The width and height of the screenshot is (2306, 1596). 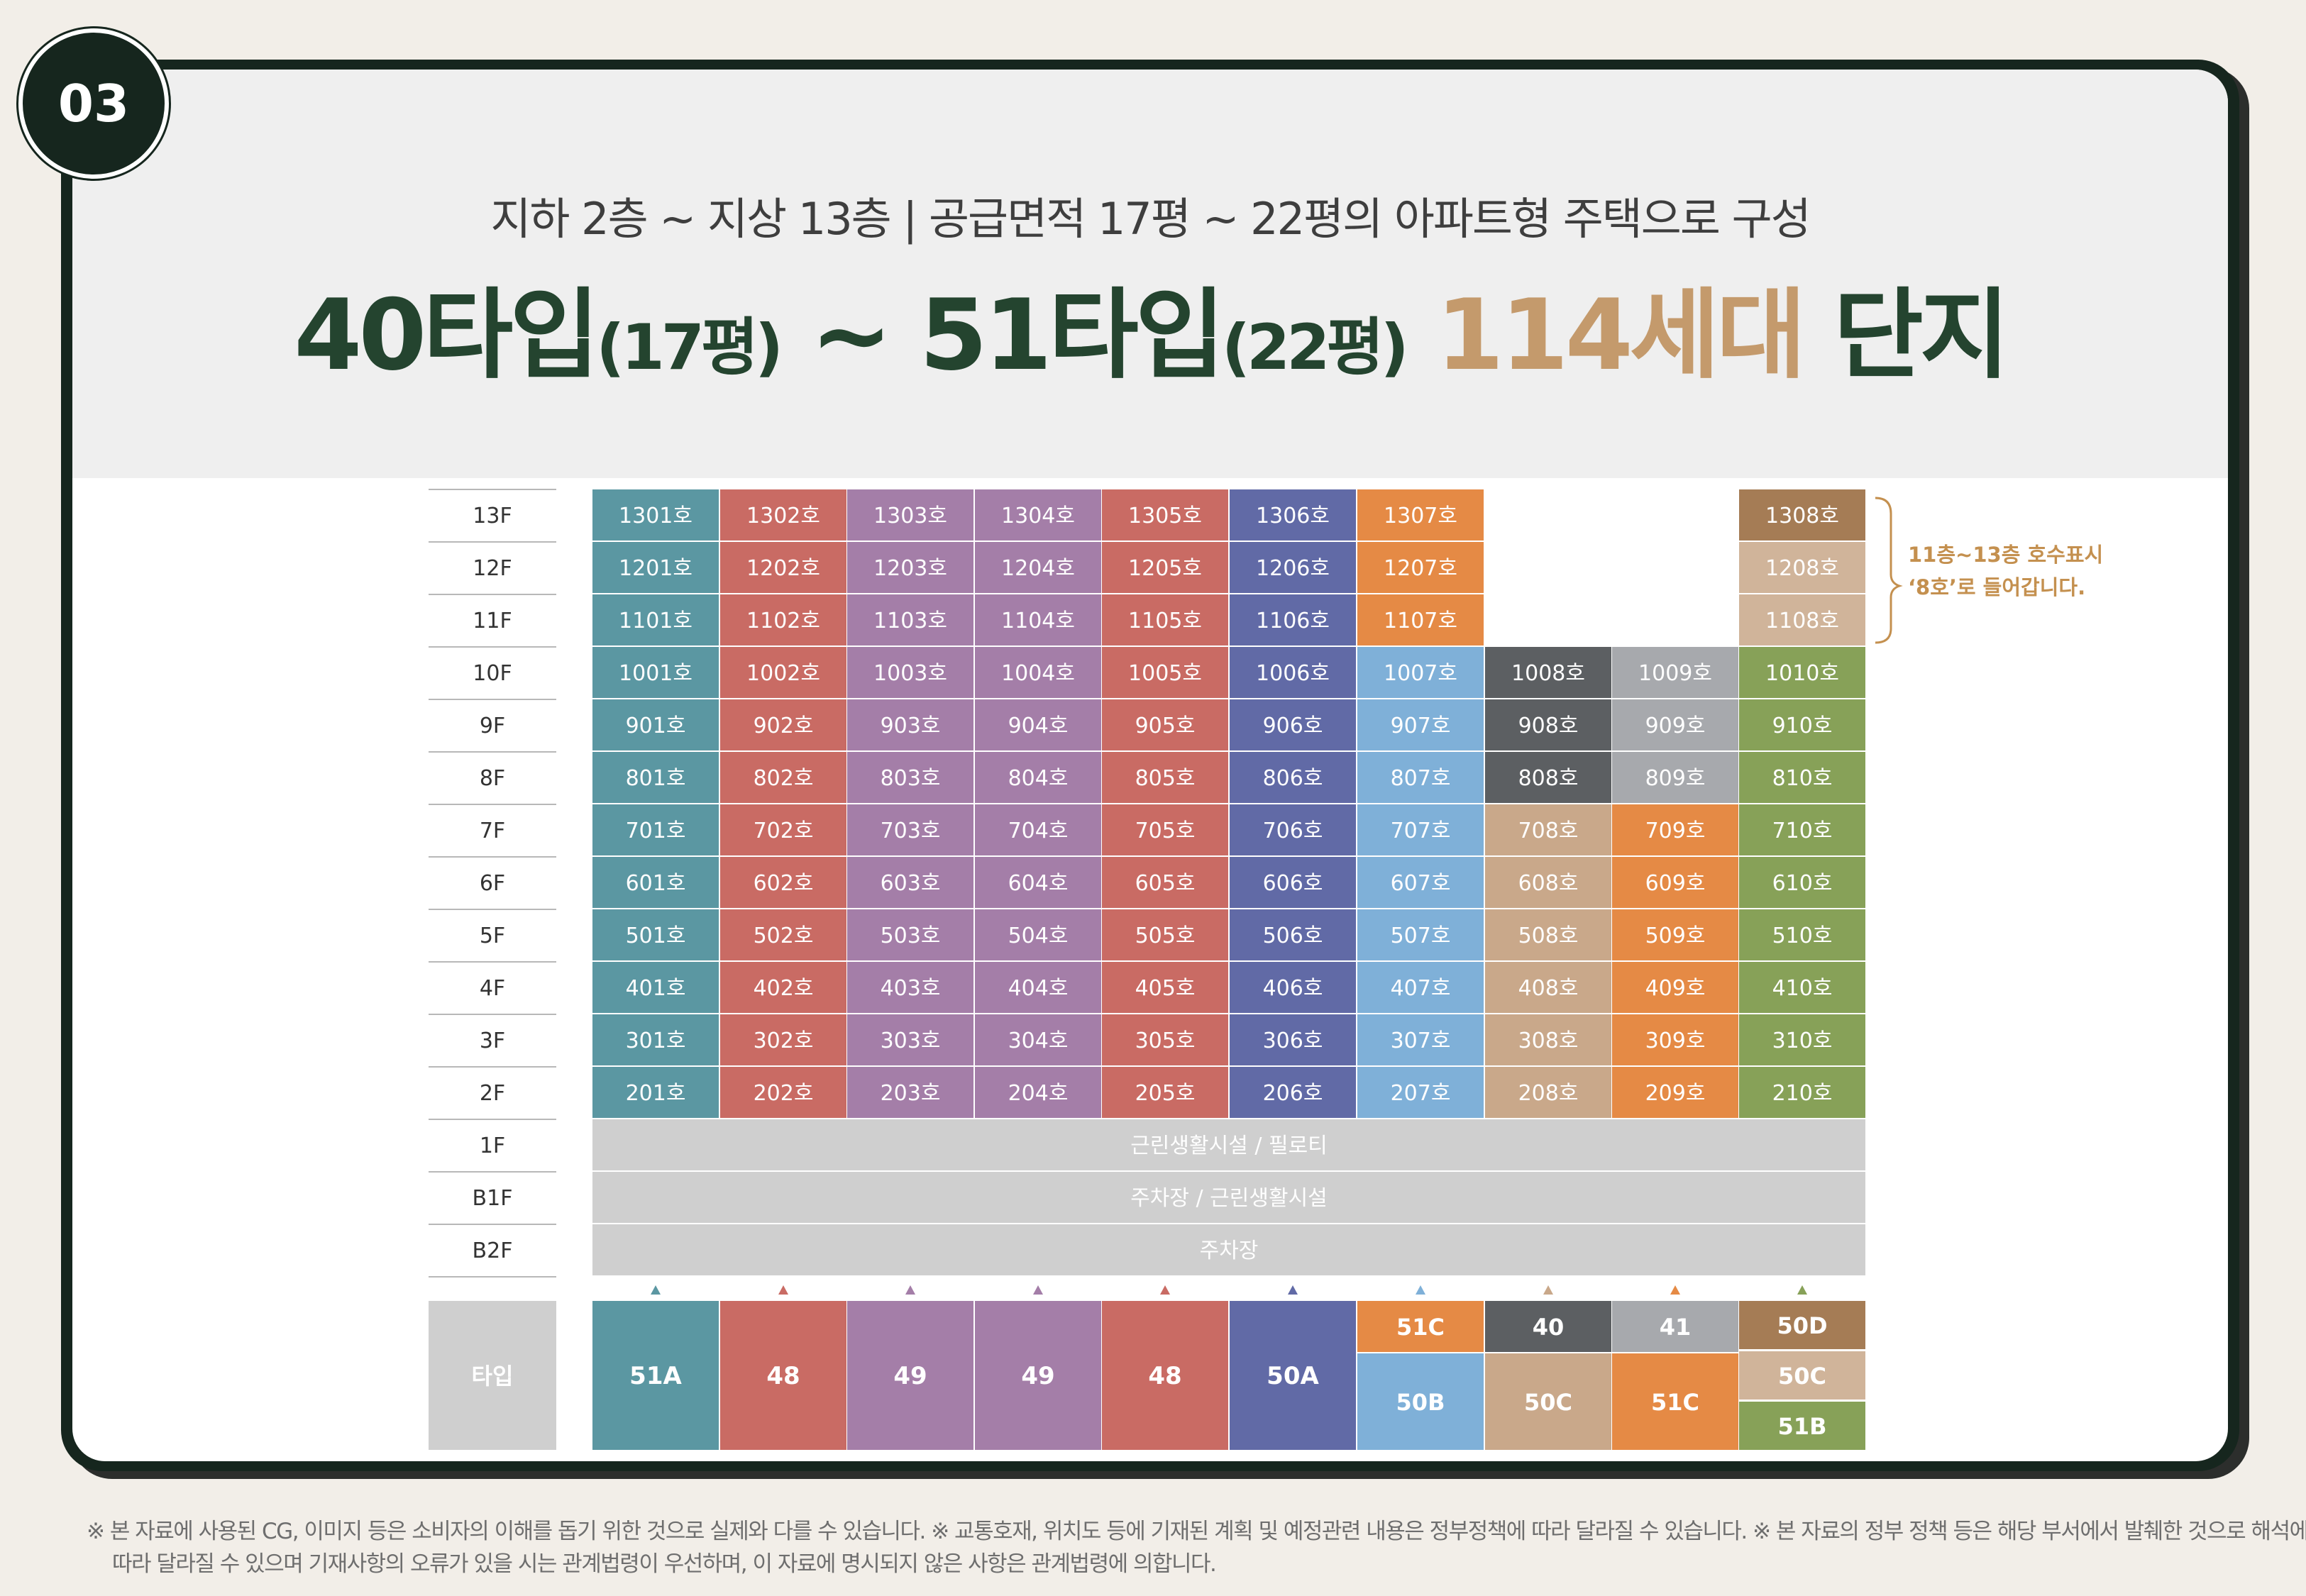 What do you see at coordinates (656, 831) in the screenshot?
I see `unit-number: 701호` at bounding box center [656, 831].